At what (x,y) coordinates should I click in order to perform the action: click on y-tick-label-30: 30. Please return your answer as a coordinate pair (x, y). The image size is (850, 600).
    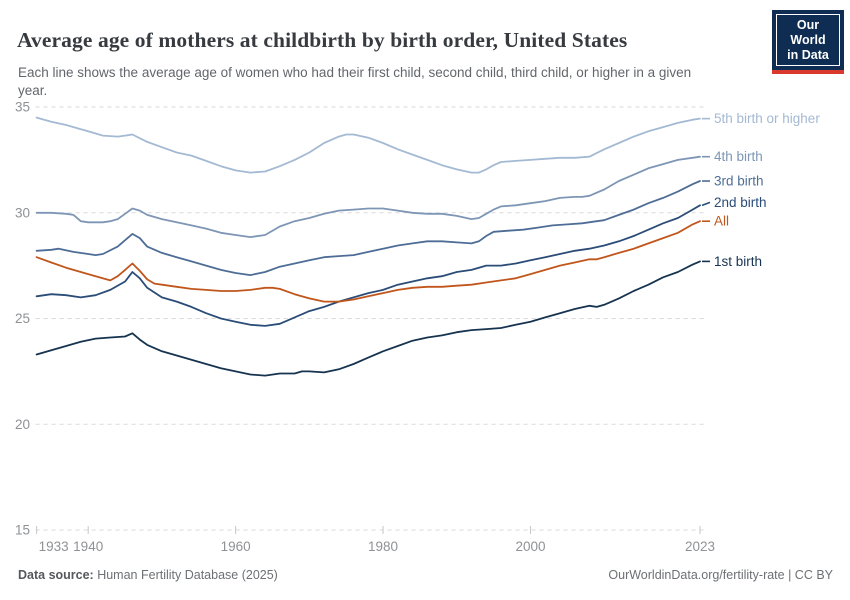
    Looking at the image, I should click on (22, 212).